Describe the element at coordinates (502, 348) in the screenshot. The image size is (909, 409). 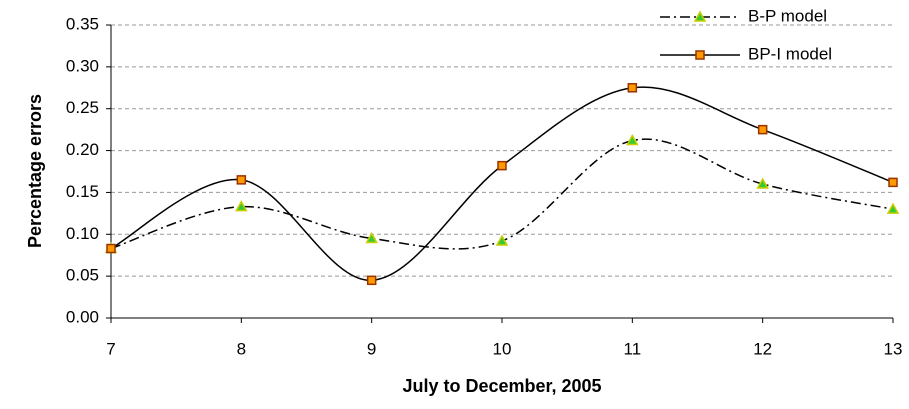
I see `x-tick-label: 10` at that location.